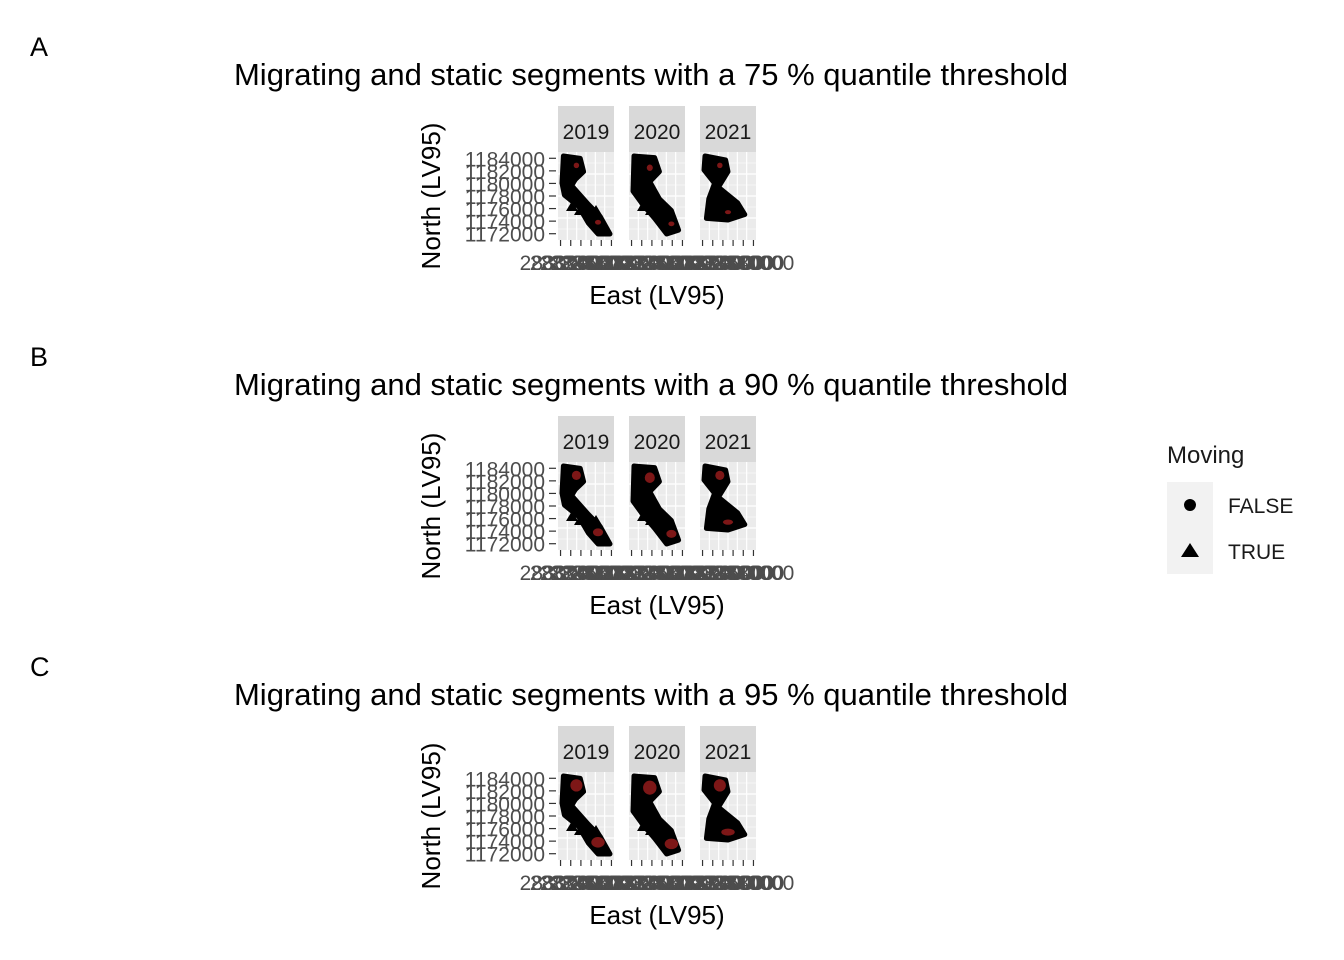  I want to click on legend-circle-icon, so click(1190, 505).